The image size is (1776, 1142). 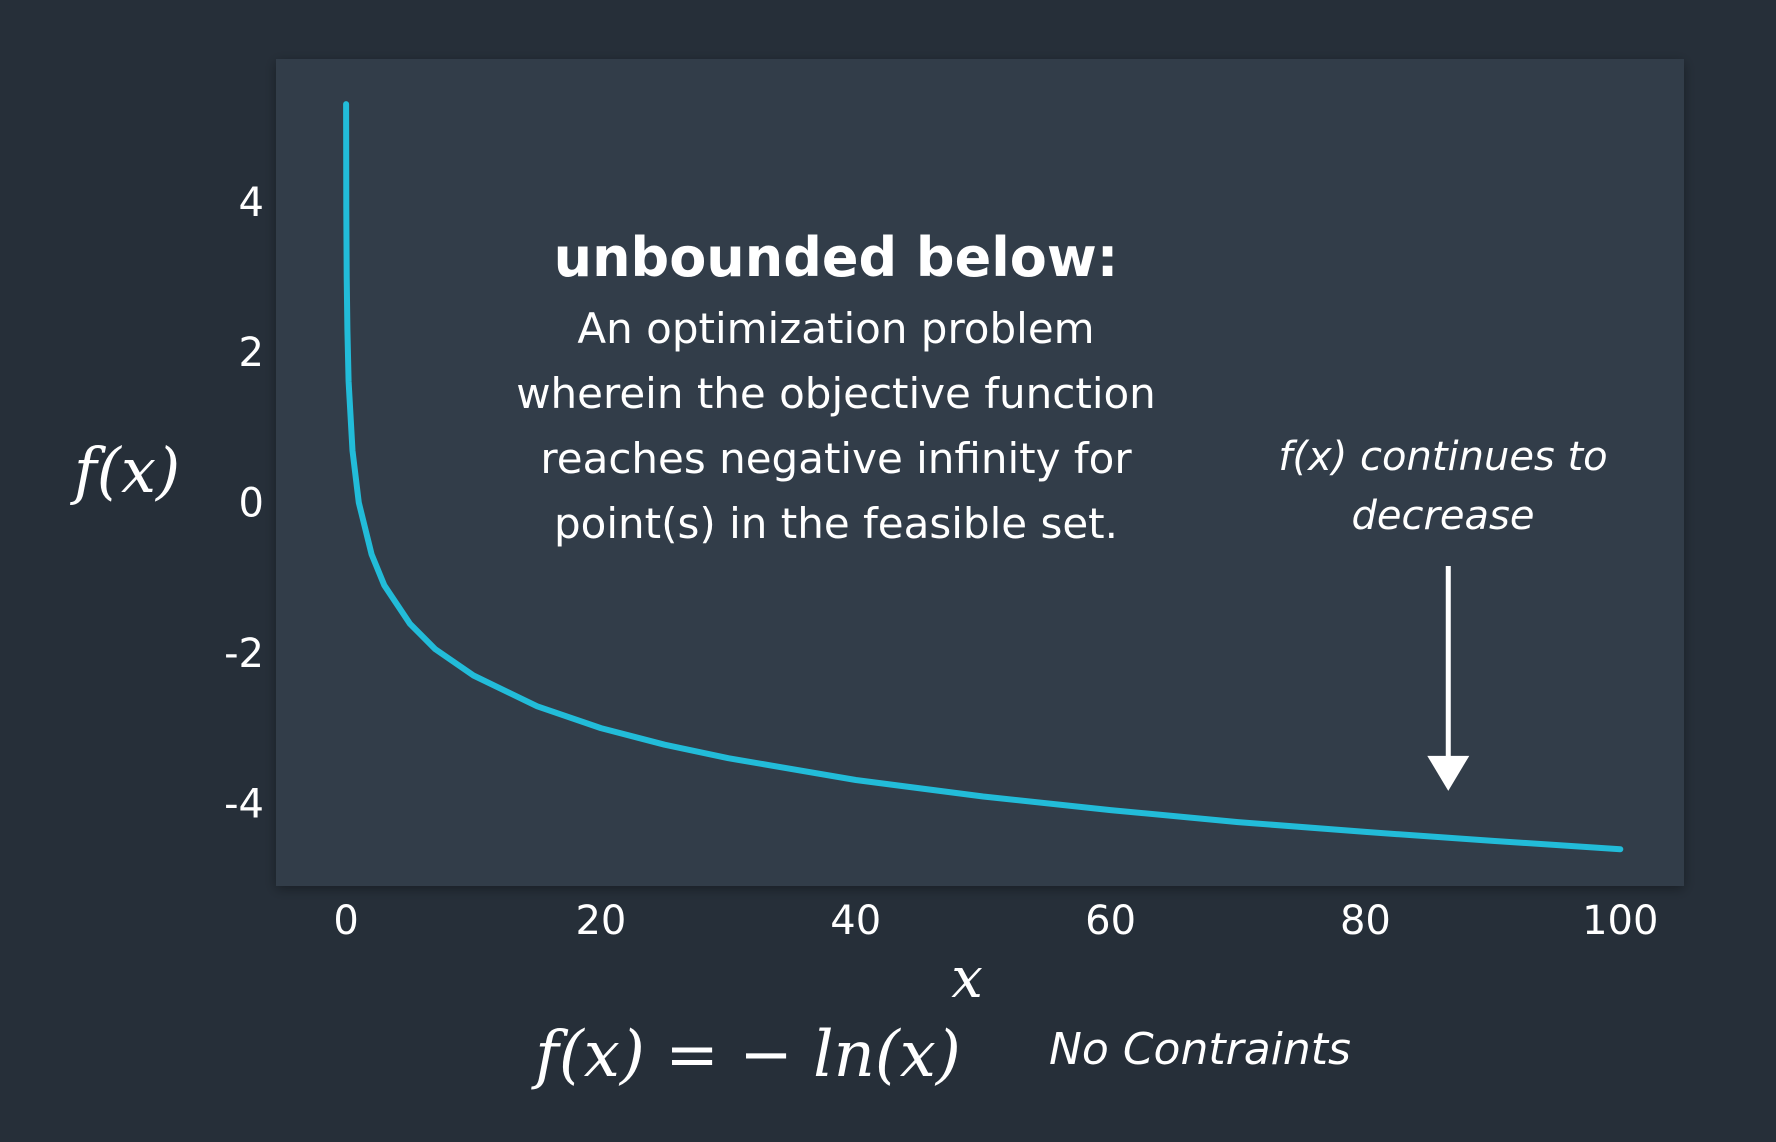 What do you see at coordinates (1110, 921) in the screenshot?
I see `x-tick-label: 60` at bounding box center [1110, 921].